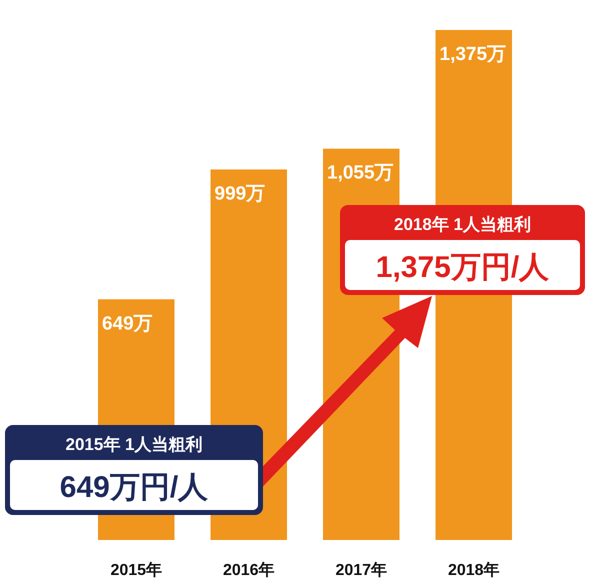  I want to click on x-tick-label: 2017年, so click(361, 570).